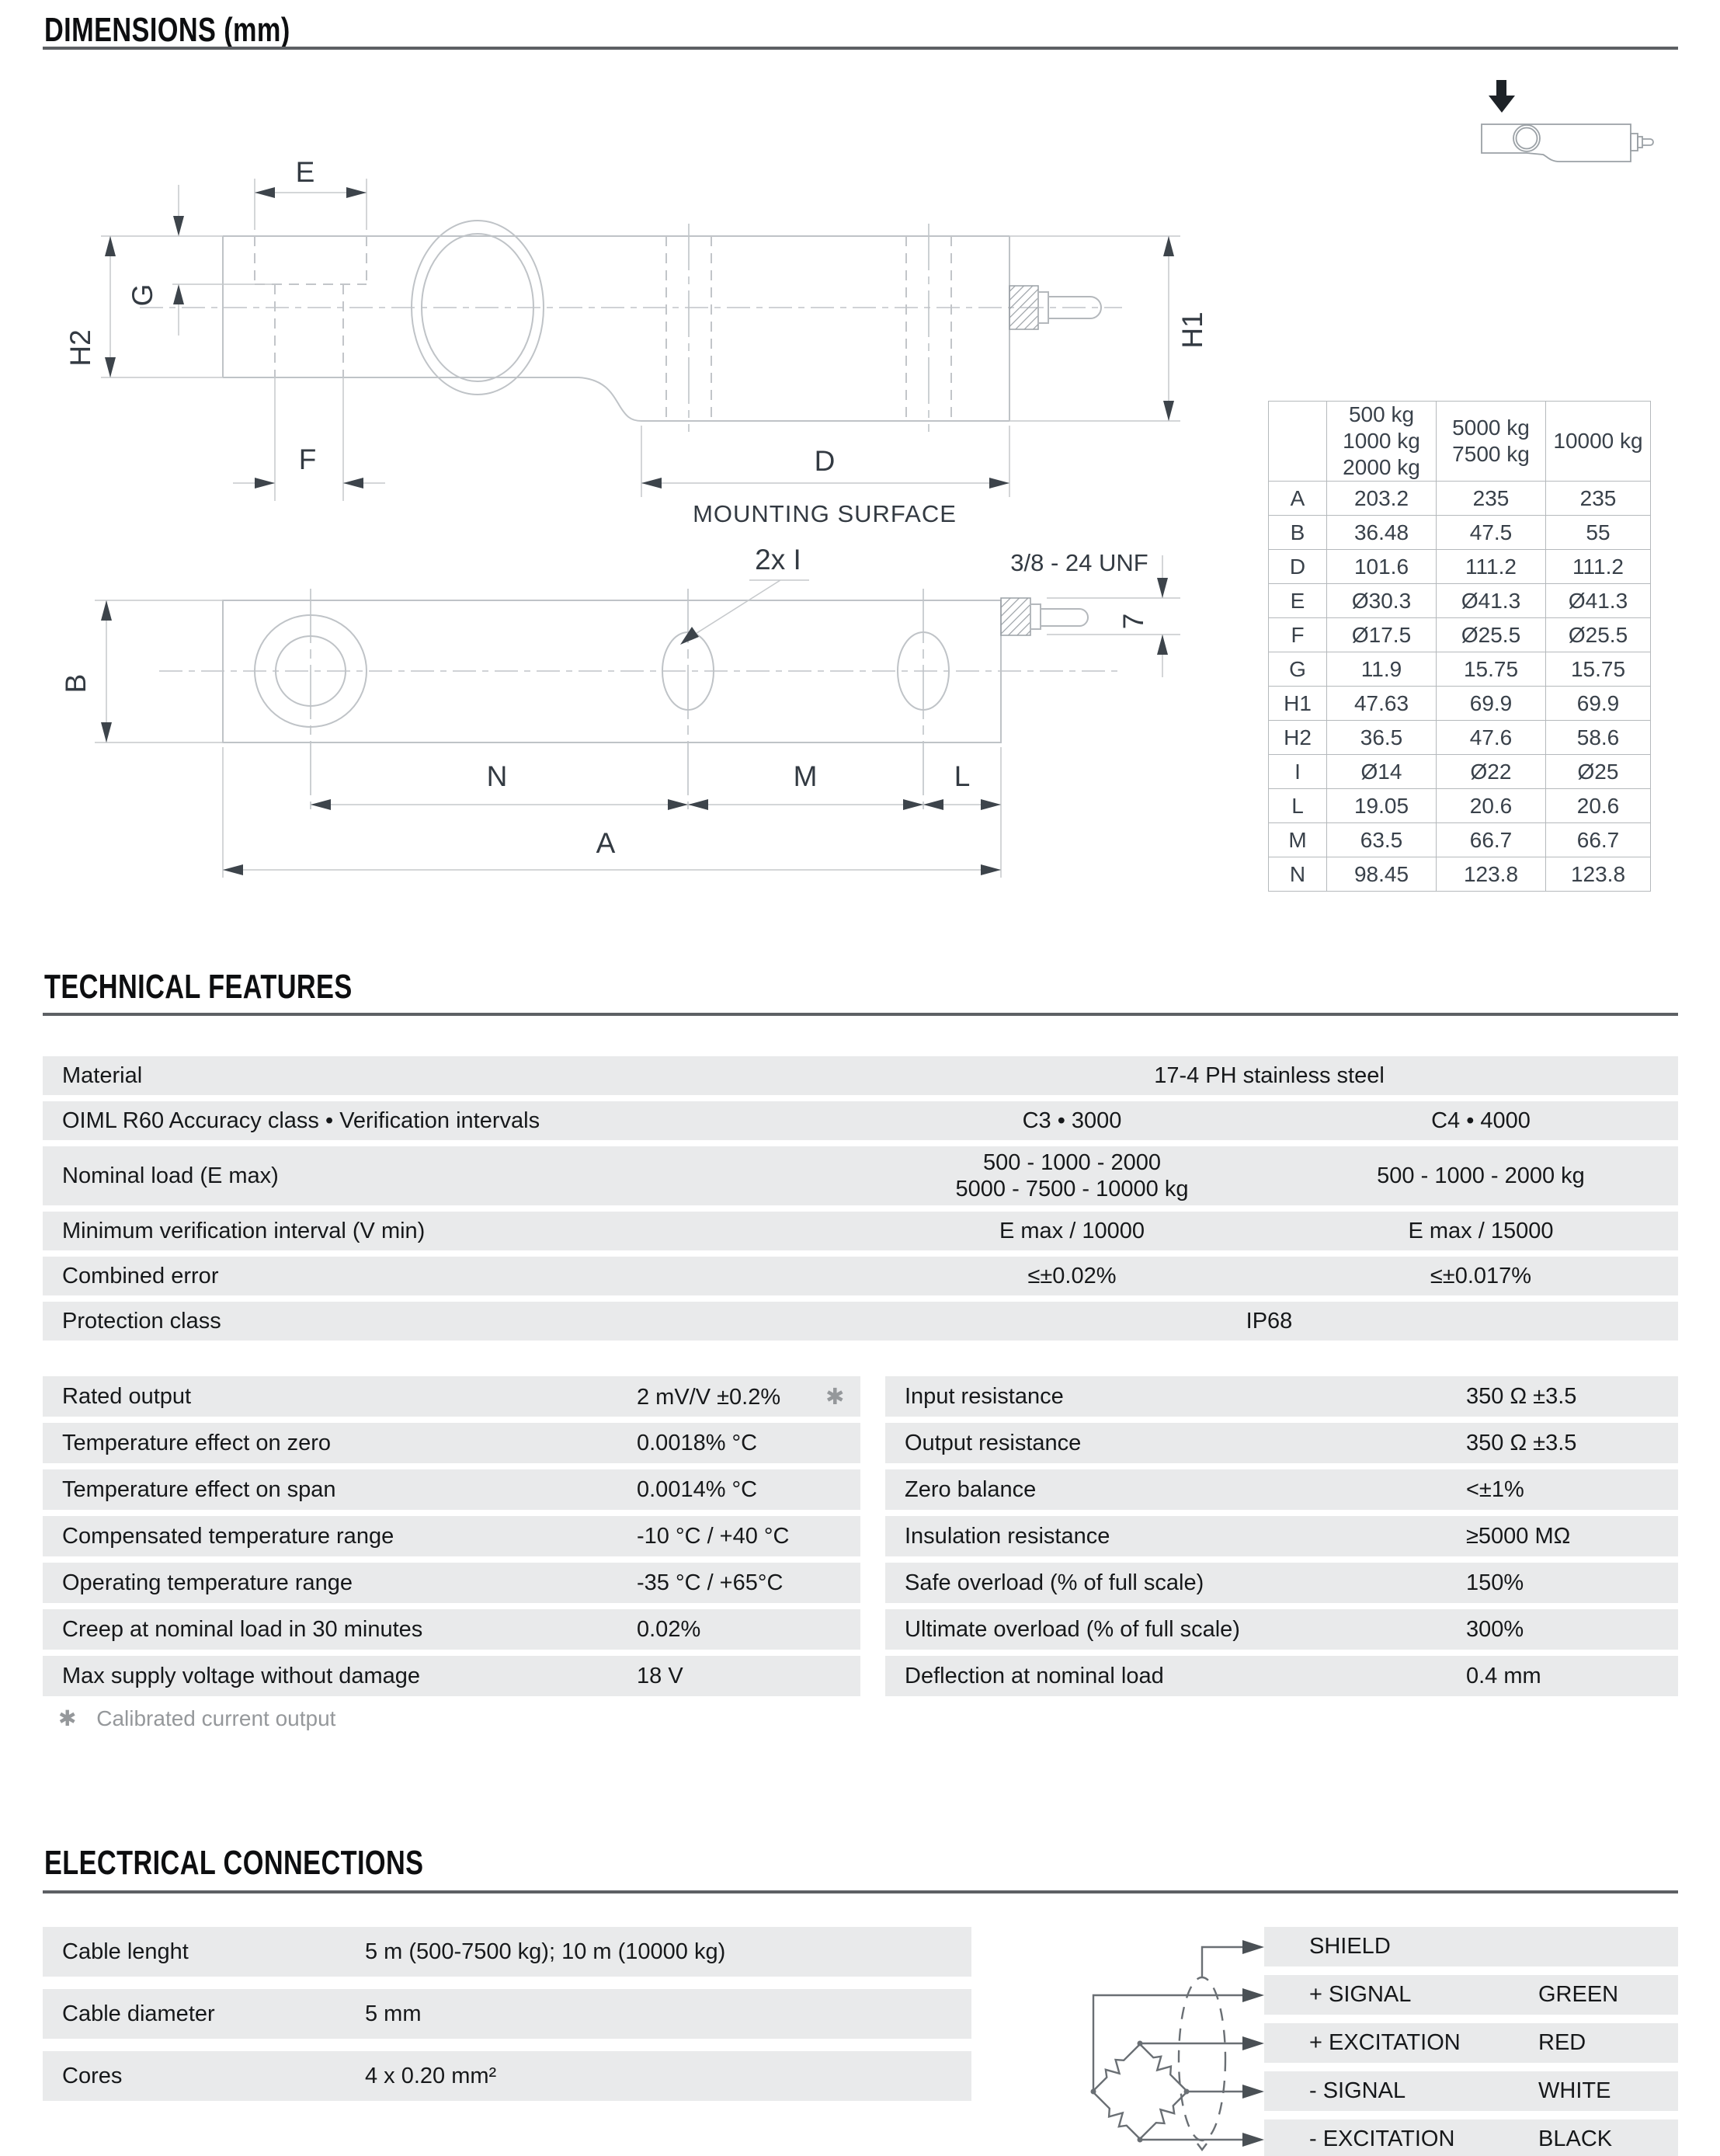 This screenshot has height=2156, width=1720. Describe the element at coordinates (1381, 669) in the screenshot. I see `cell: 11.9` at that location.